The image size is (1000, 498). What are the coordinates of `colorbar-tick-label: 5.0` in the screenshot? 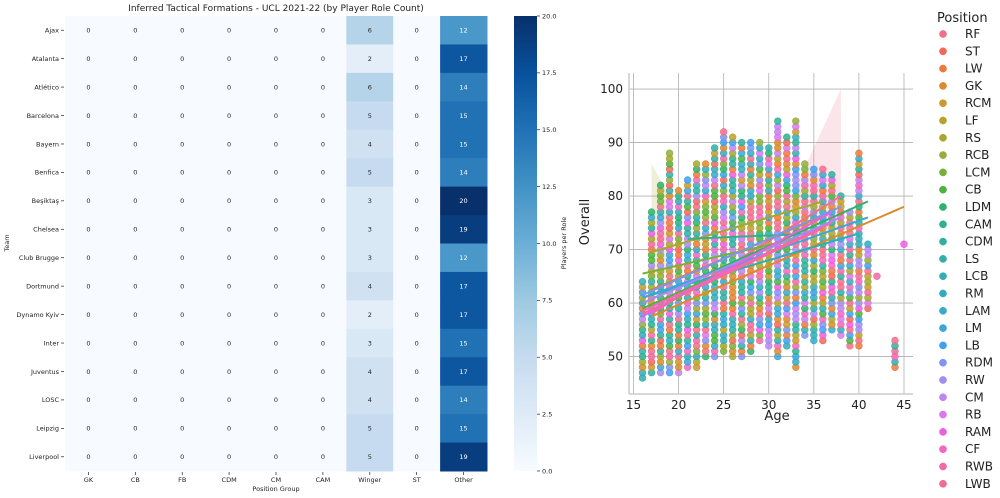 It's located at (547, 358).